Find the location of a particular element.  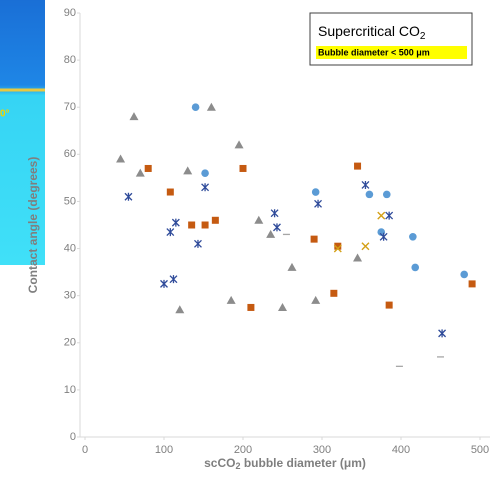

y-axis-title: Contact angle (degrees) is located at coordinates (33, 225).